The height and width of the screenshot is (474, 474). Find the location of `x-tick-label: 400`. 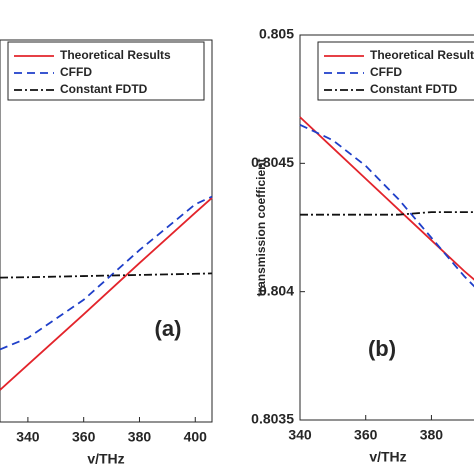

x-tick-label: 400 is located at coordinates (196, 437).